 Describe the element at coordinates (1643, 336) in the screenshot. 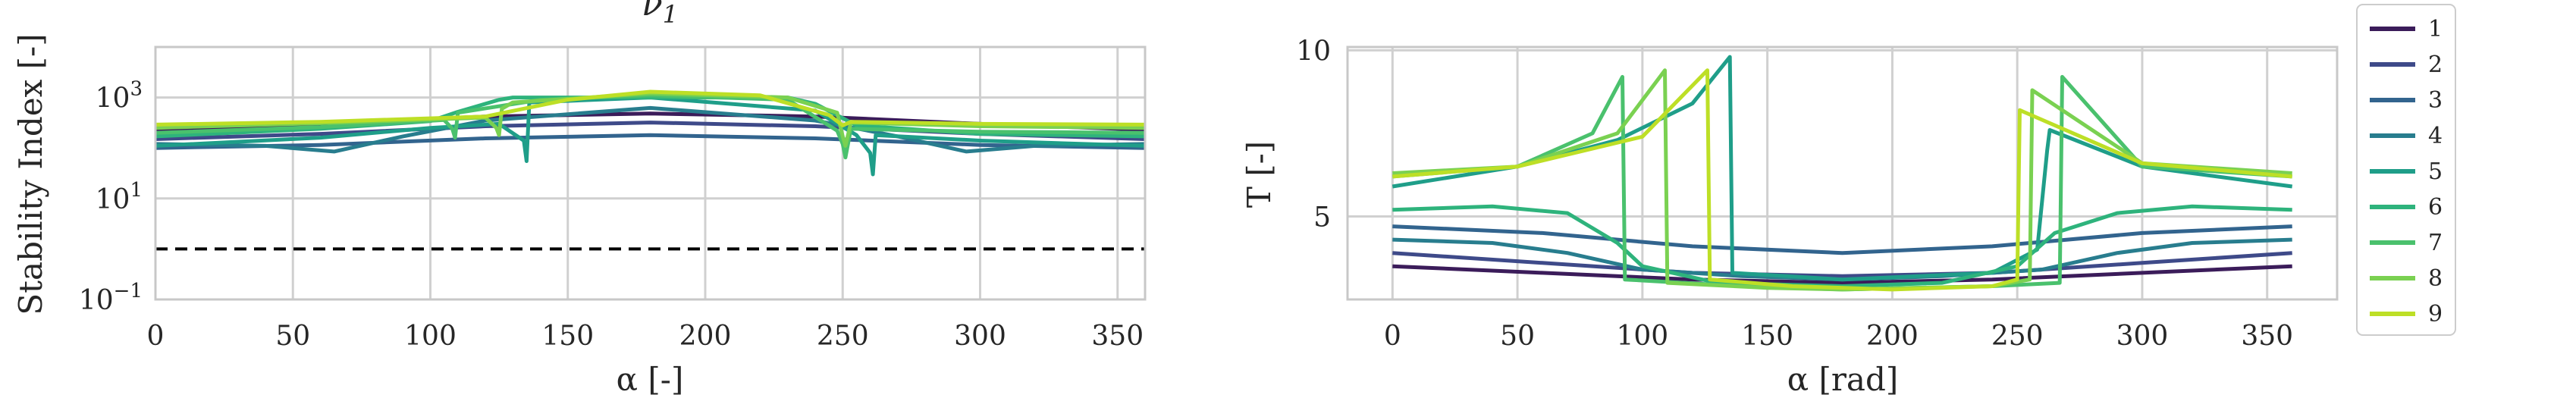

I see `right-x-tick-100: 100` at that location.